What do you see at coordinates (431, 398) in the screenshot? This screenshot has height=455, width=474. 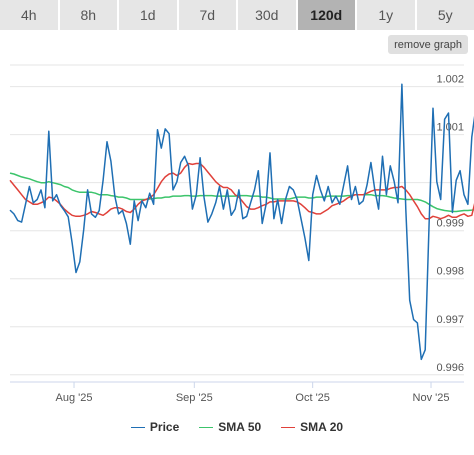 I see `x-tick-label: Nov '25` at bounding box center [431, 398].